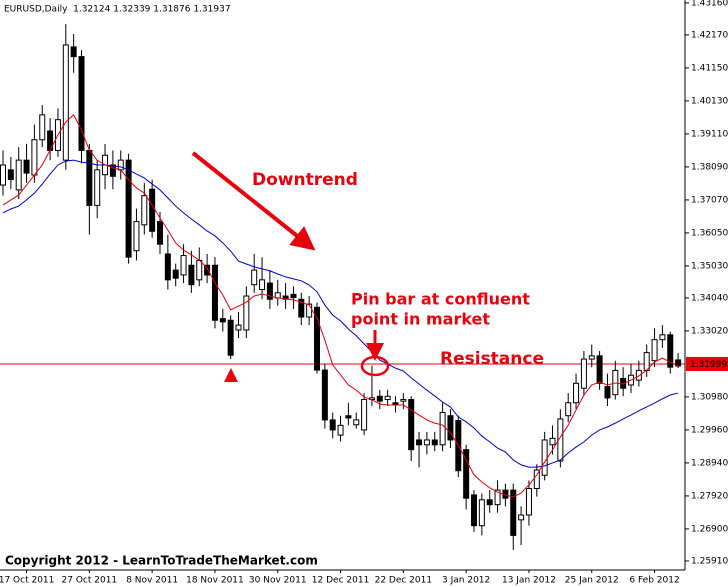  Describe the element at coordinates (709, 200) in the screenshot. I see `y-tick-label: 1.37070` at that location.